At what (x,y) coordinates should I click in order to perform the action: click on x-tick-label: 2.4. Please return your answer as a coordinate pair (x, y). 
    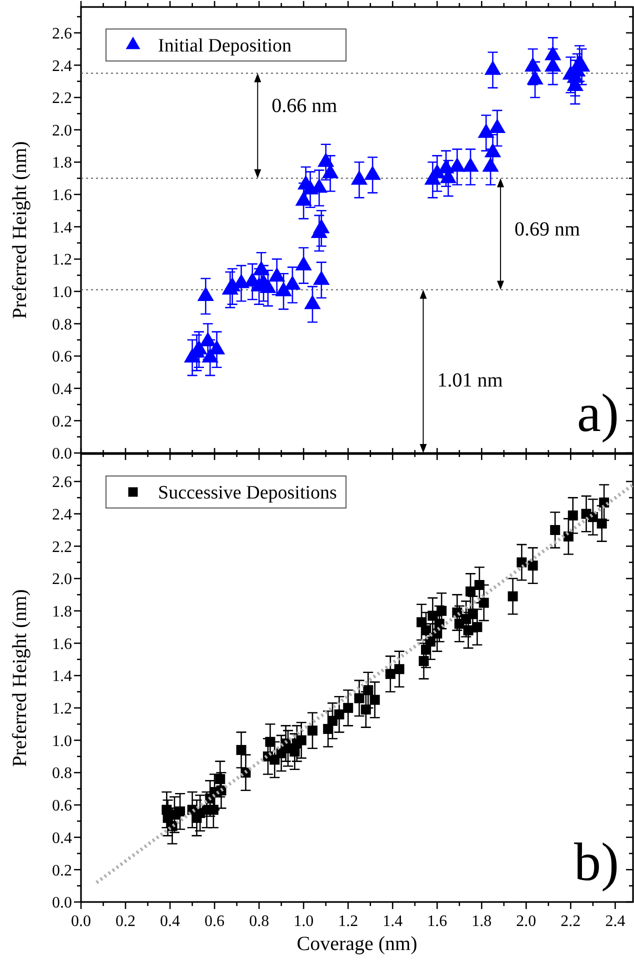
    Looking at the image, I should click on (615, 921).